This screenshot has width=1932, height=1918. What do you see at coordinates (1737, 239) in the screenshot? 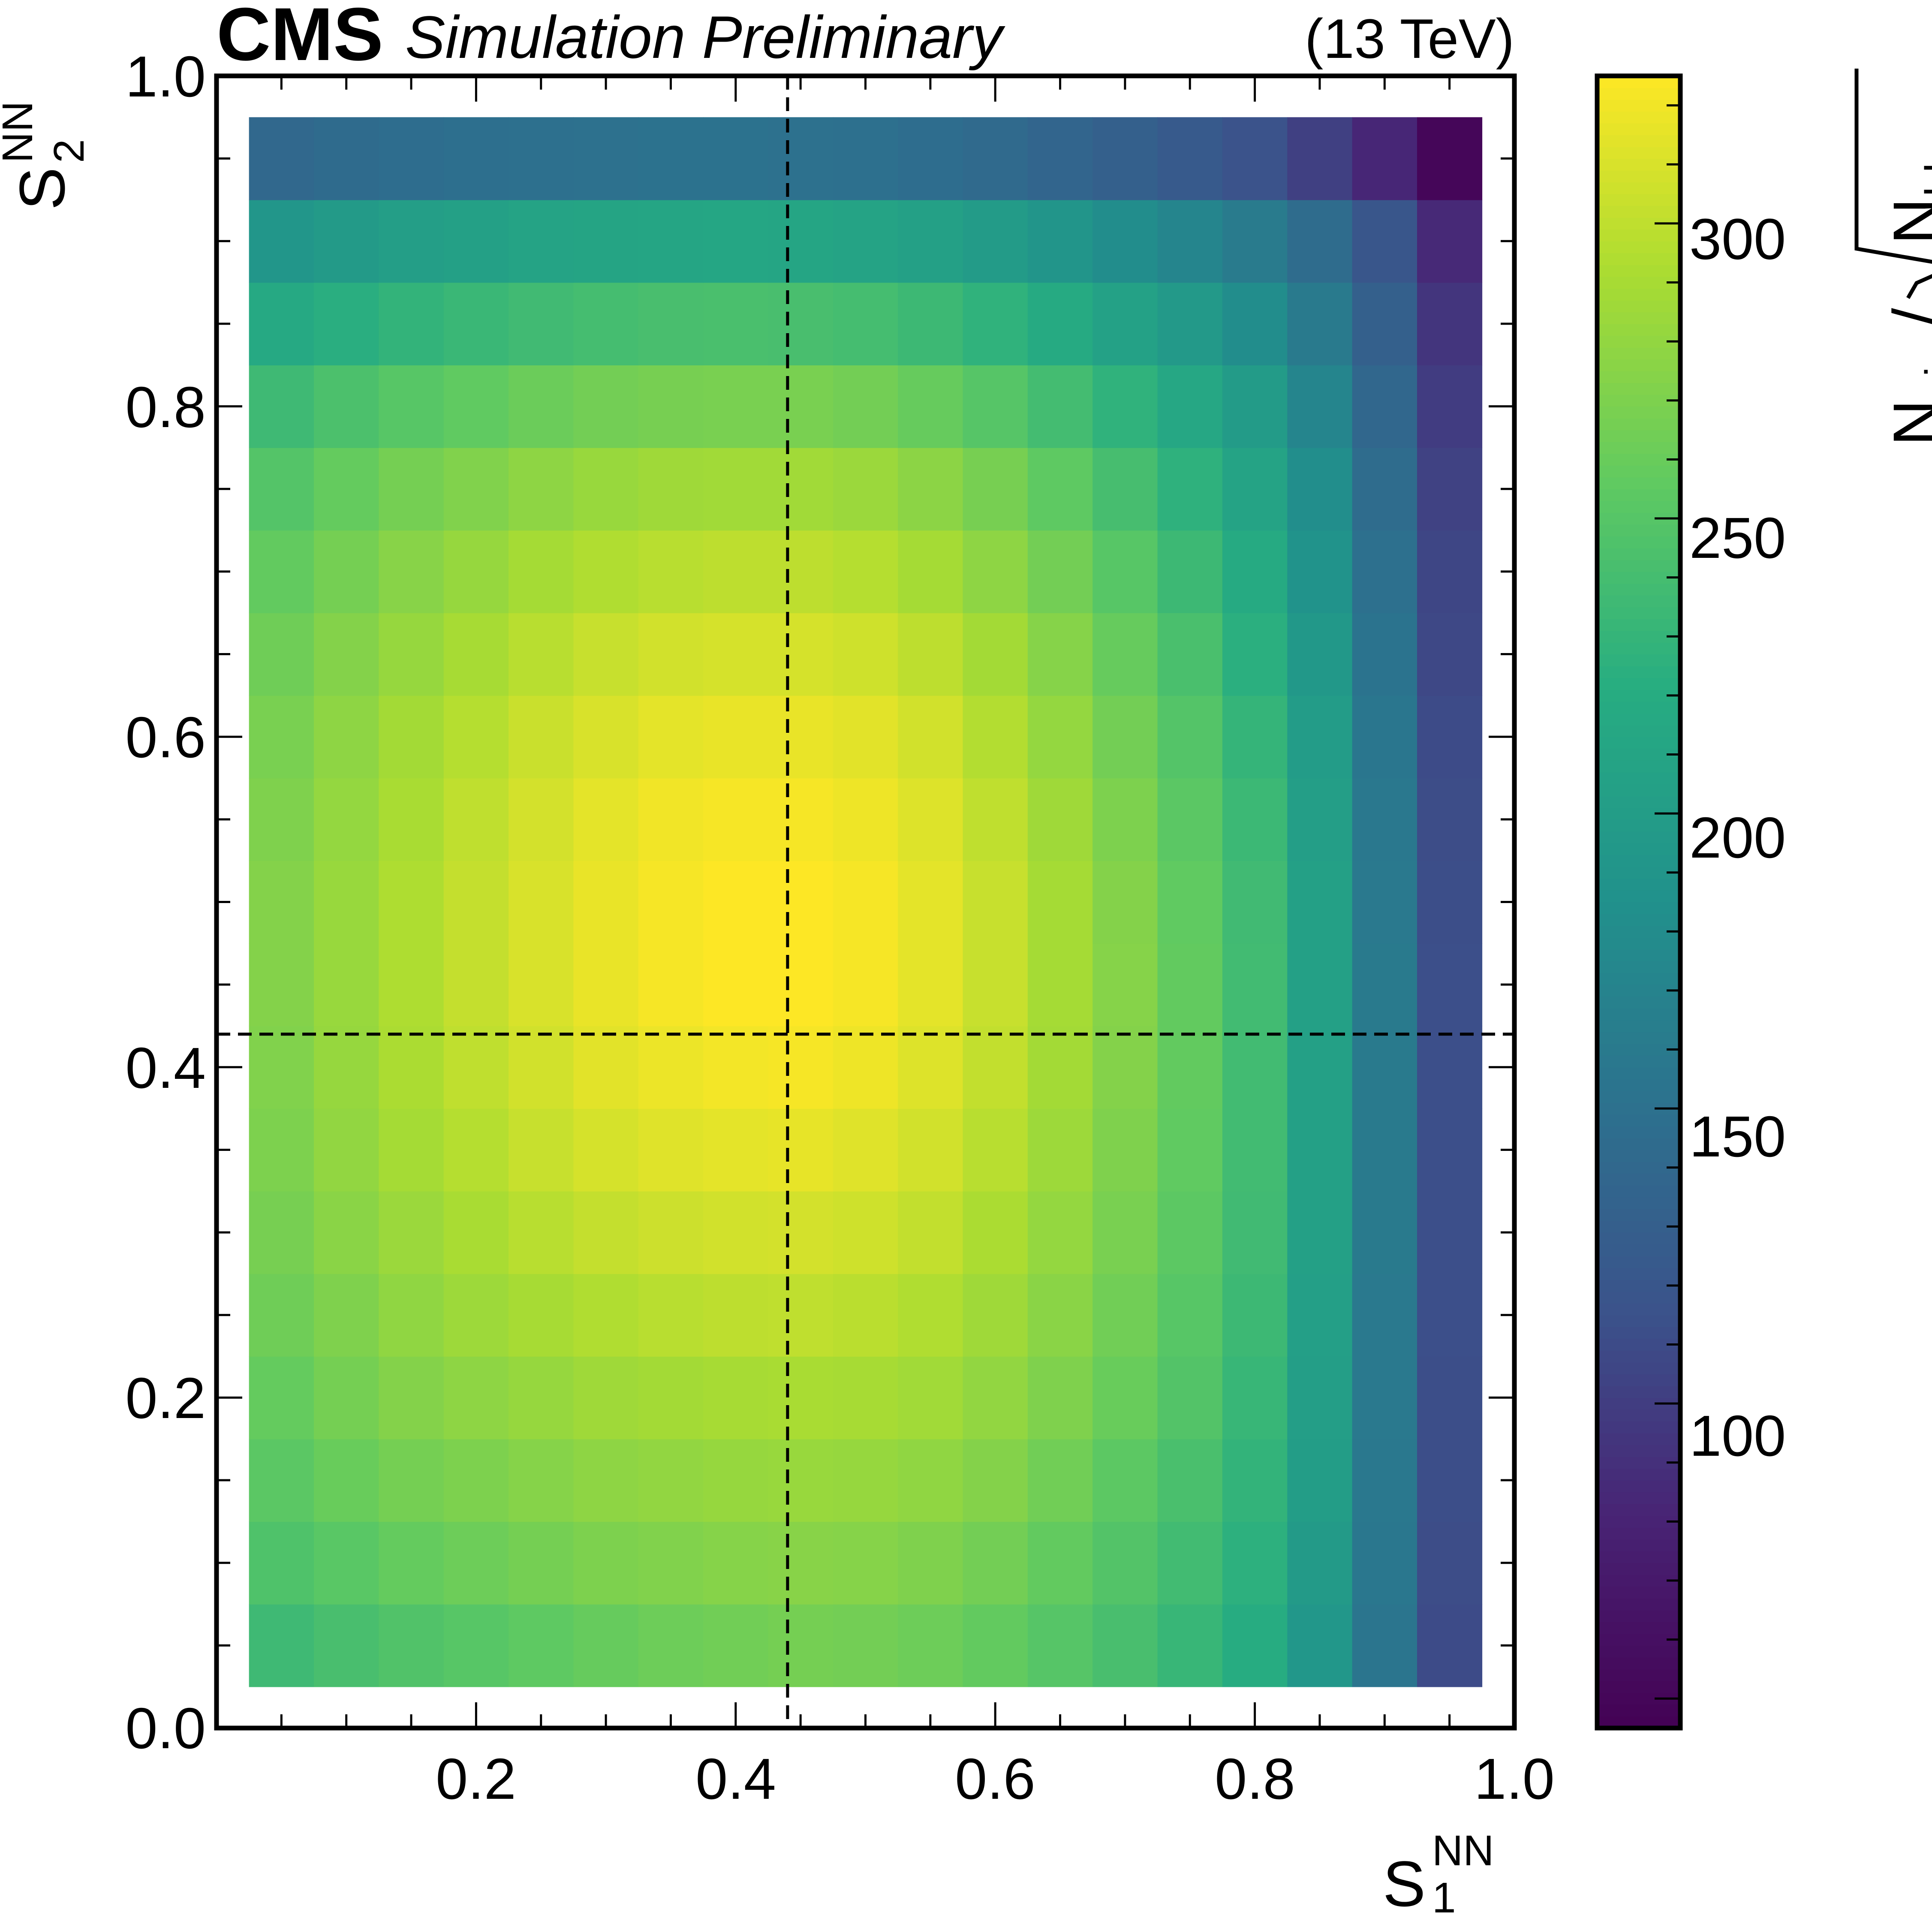
I see `colorbar-tick-label-300: 300` at bounding box center [1737, 239].